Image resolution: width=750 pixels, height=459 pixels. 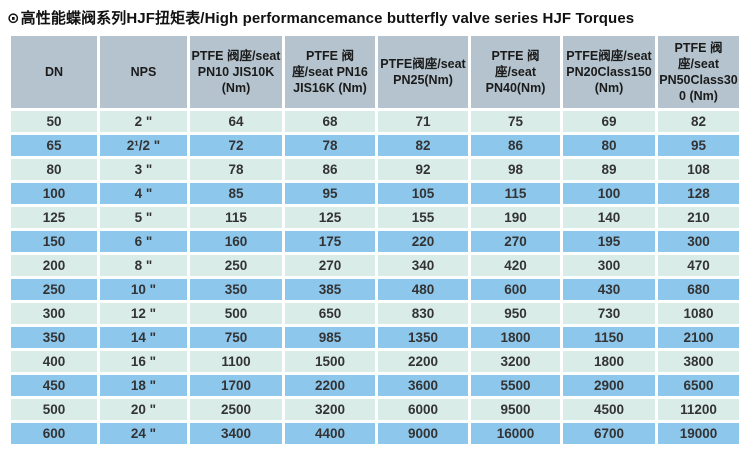 What do you see at coordinates (609, 337) in the screenshot?
I see `torque-cell: 1150` at bounding box center [609, 337].